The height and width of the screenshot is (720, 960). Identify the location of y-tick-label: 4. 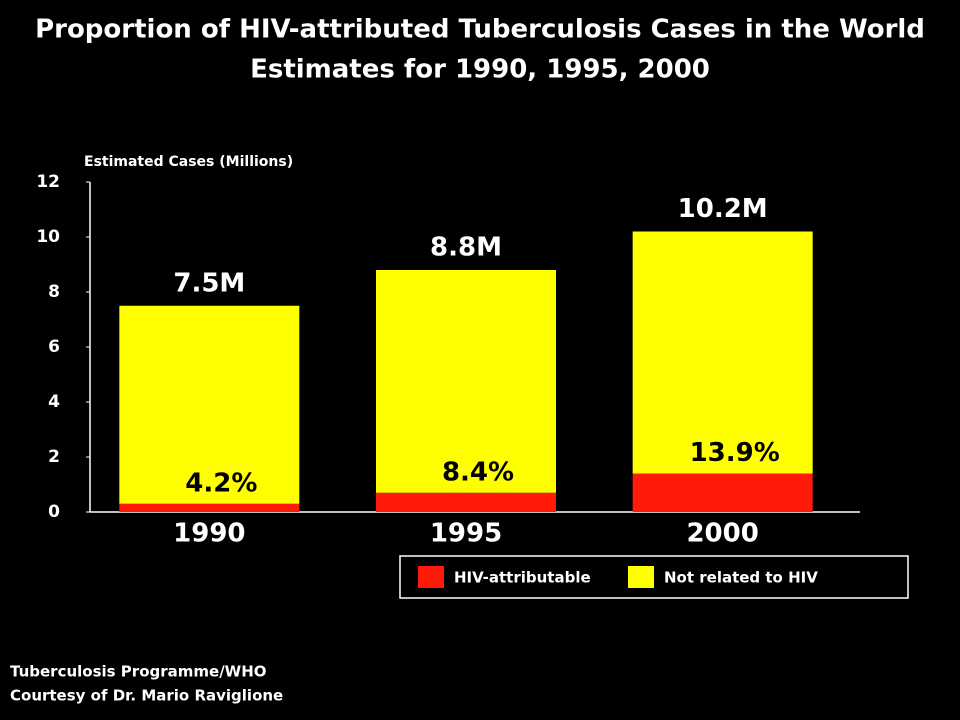
(54, 402).